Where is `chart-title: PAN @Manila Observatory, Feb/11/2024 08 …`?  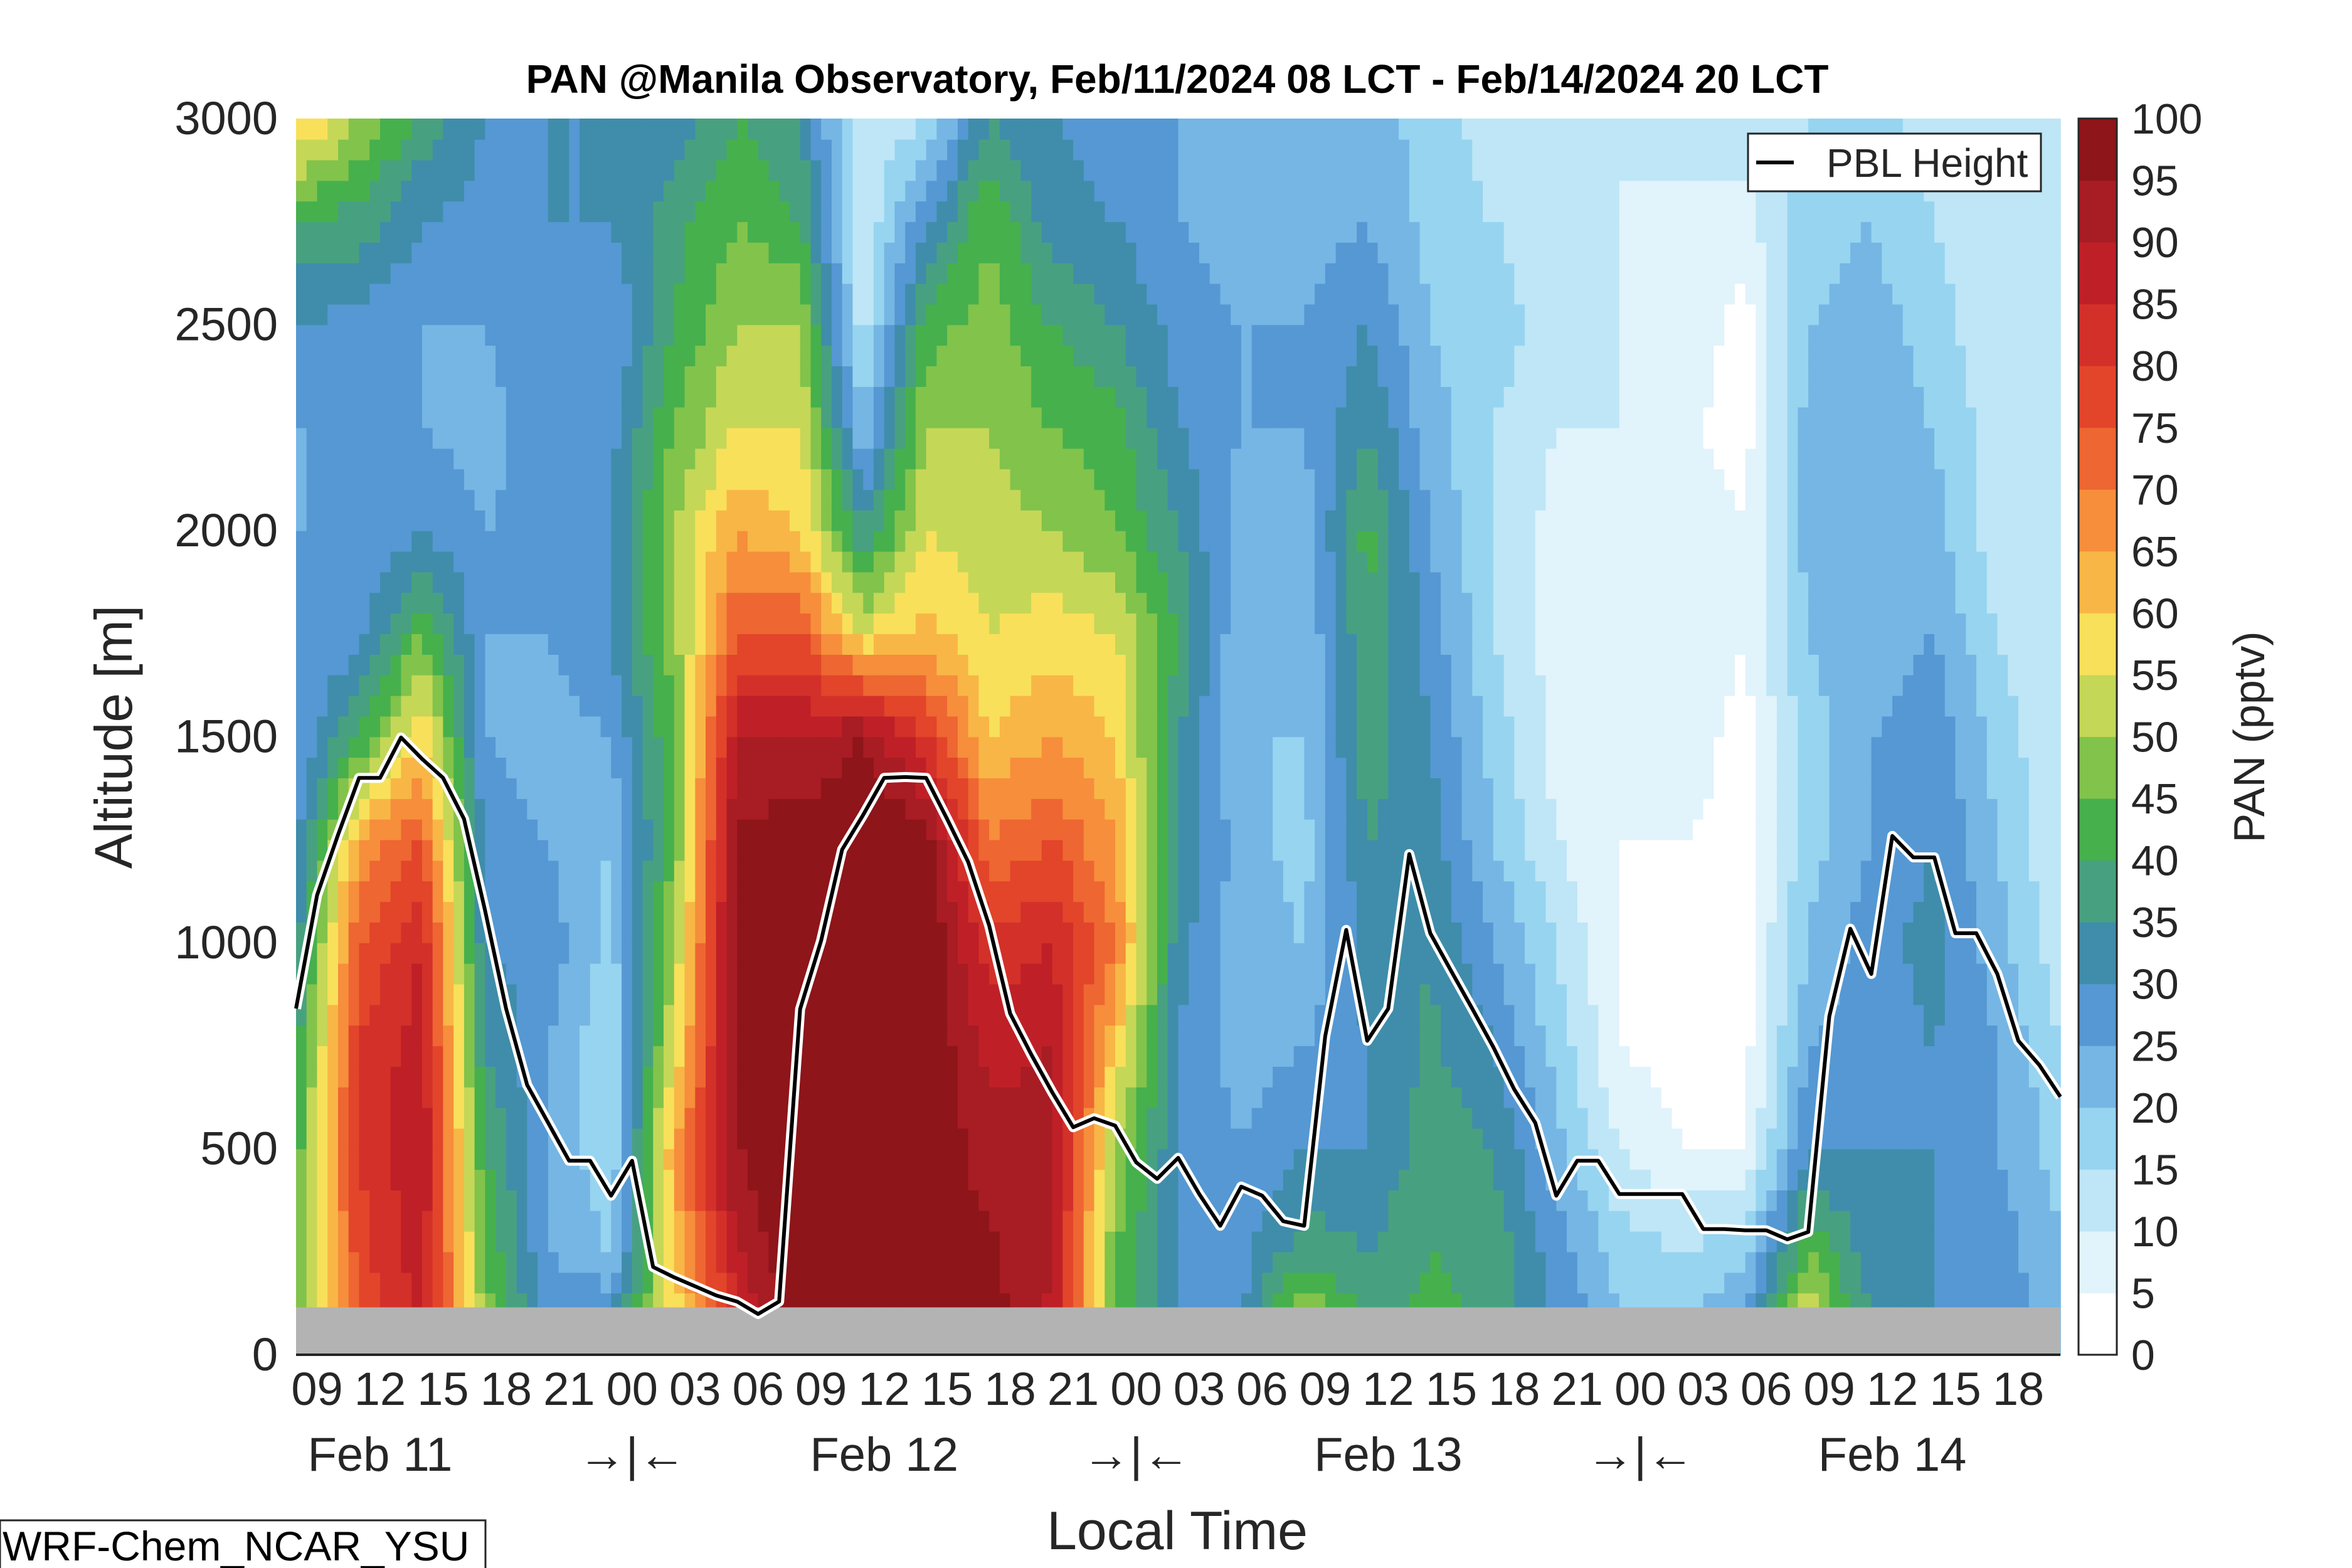 chart-title: PAN @Manila Observatory, Feb/11/2024 08 … is located at coordinates (1177, 79).